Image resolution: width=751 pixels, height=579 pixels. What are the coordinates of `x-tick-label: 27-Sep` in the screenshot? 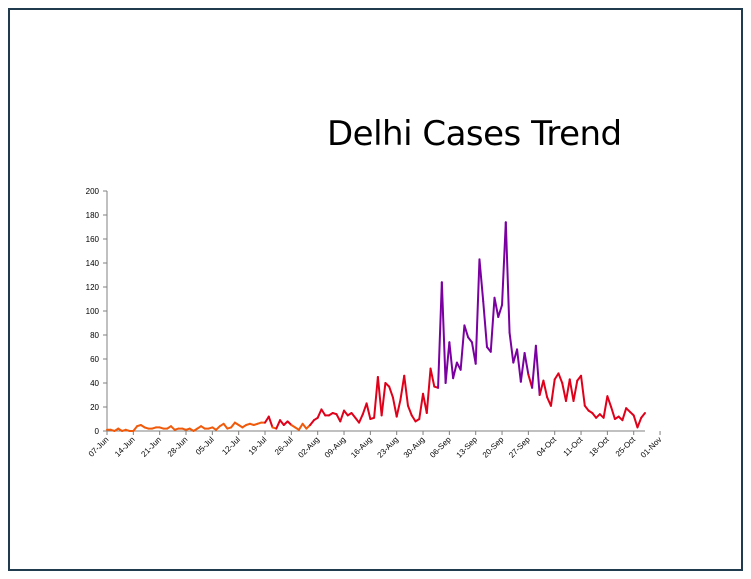 It's located at (519, 447).